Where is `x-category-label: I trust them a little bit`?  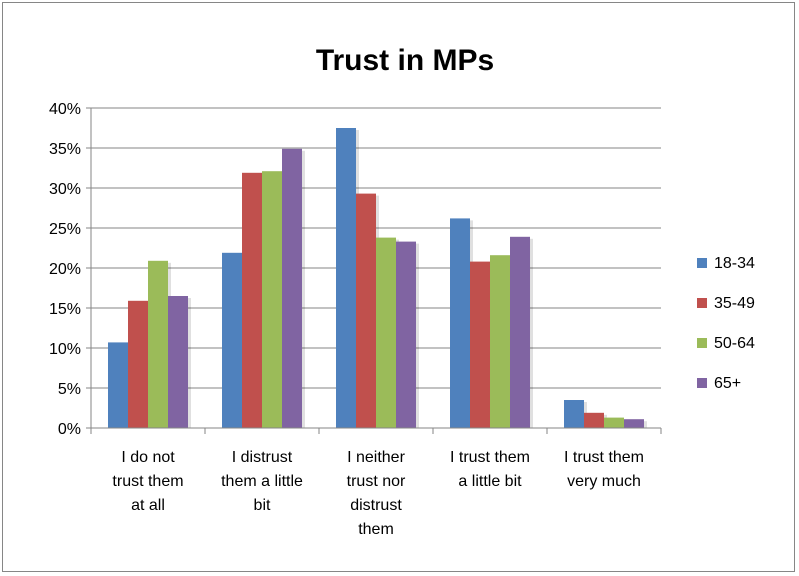
x-category-label: I trust them a little bit is located at coordinates (490, 469).